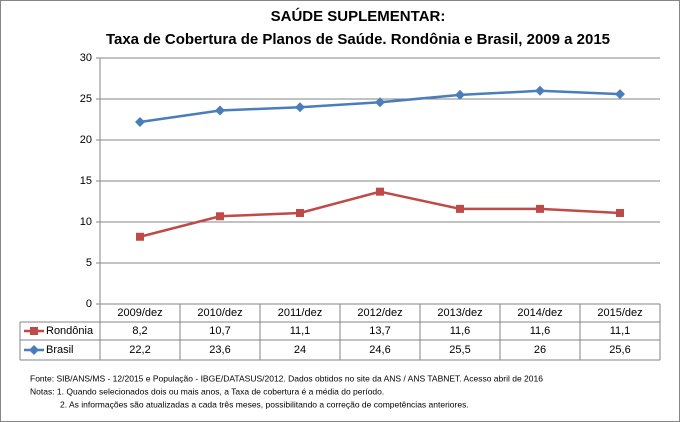 The image size is (680, 422). What do you see at coordinates (60, 350) in the screenshot?
I see `legend-label: Brasil` at bounding box center [60, 350].